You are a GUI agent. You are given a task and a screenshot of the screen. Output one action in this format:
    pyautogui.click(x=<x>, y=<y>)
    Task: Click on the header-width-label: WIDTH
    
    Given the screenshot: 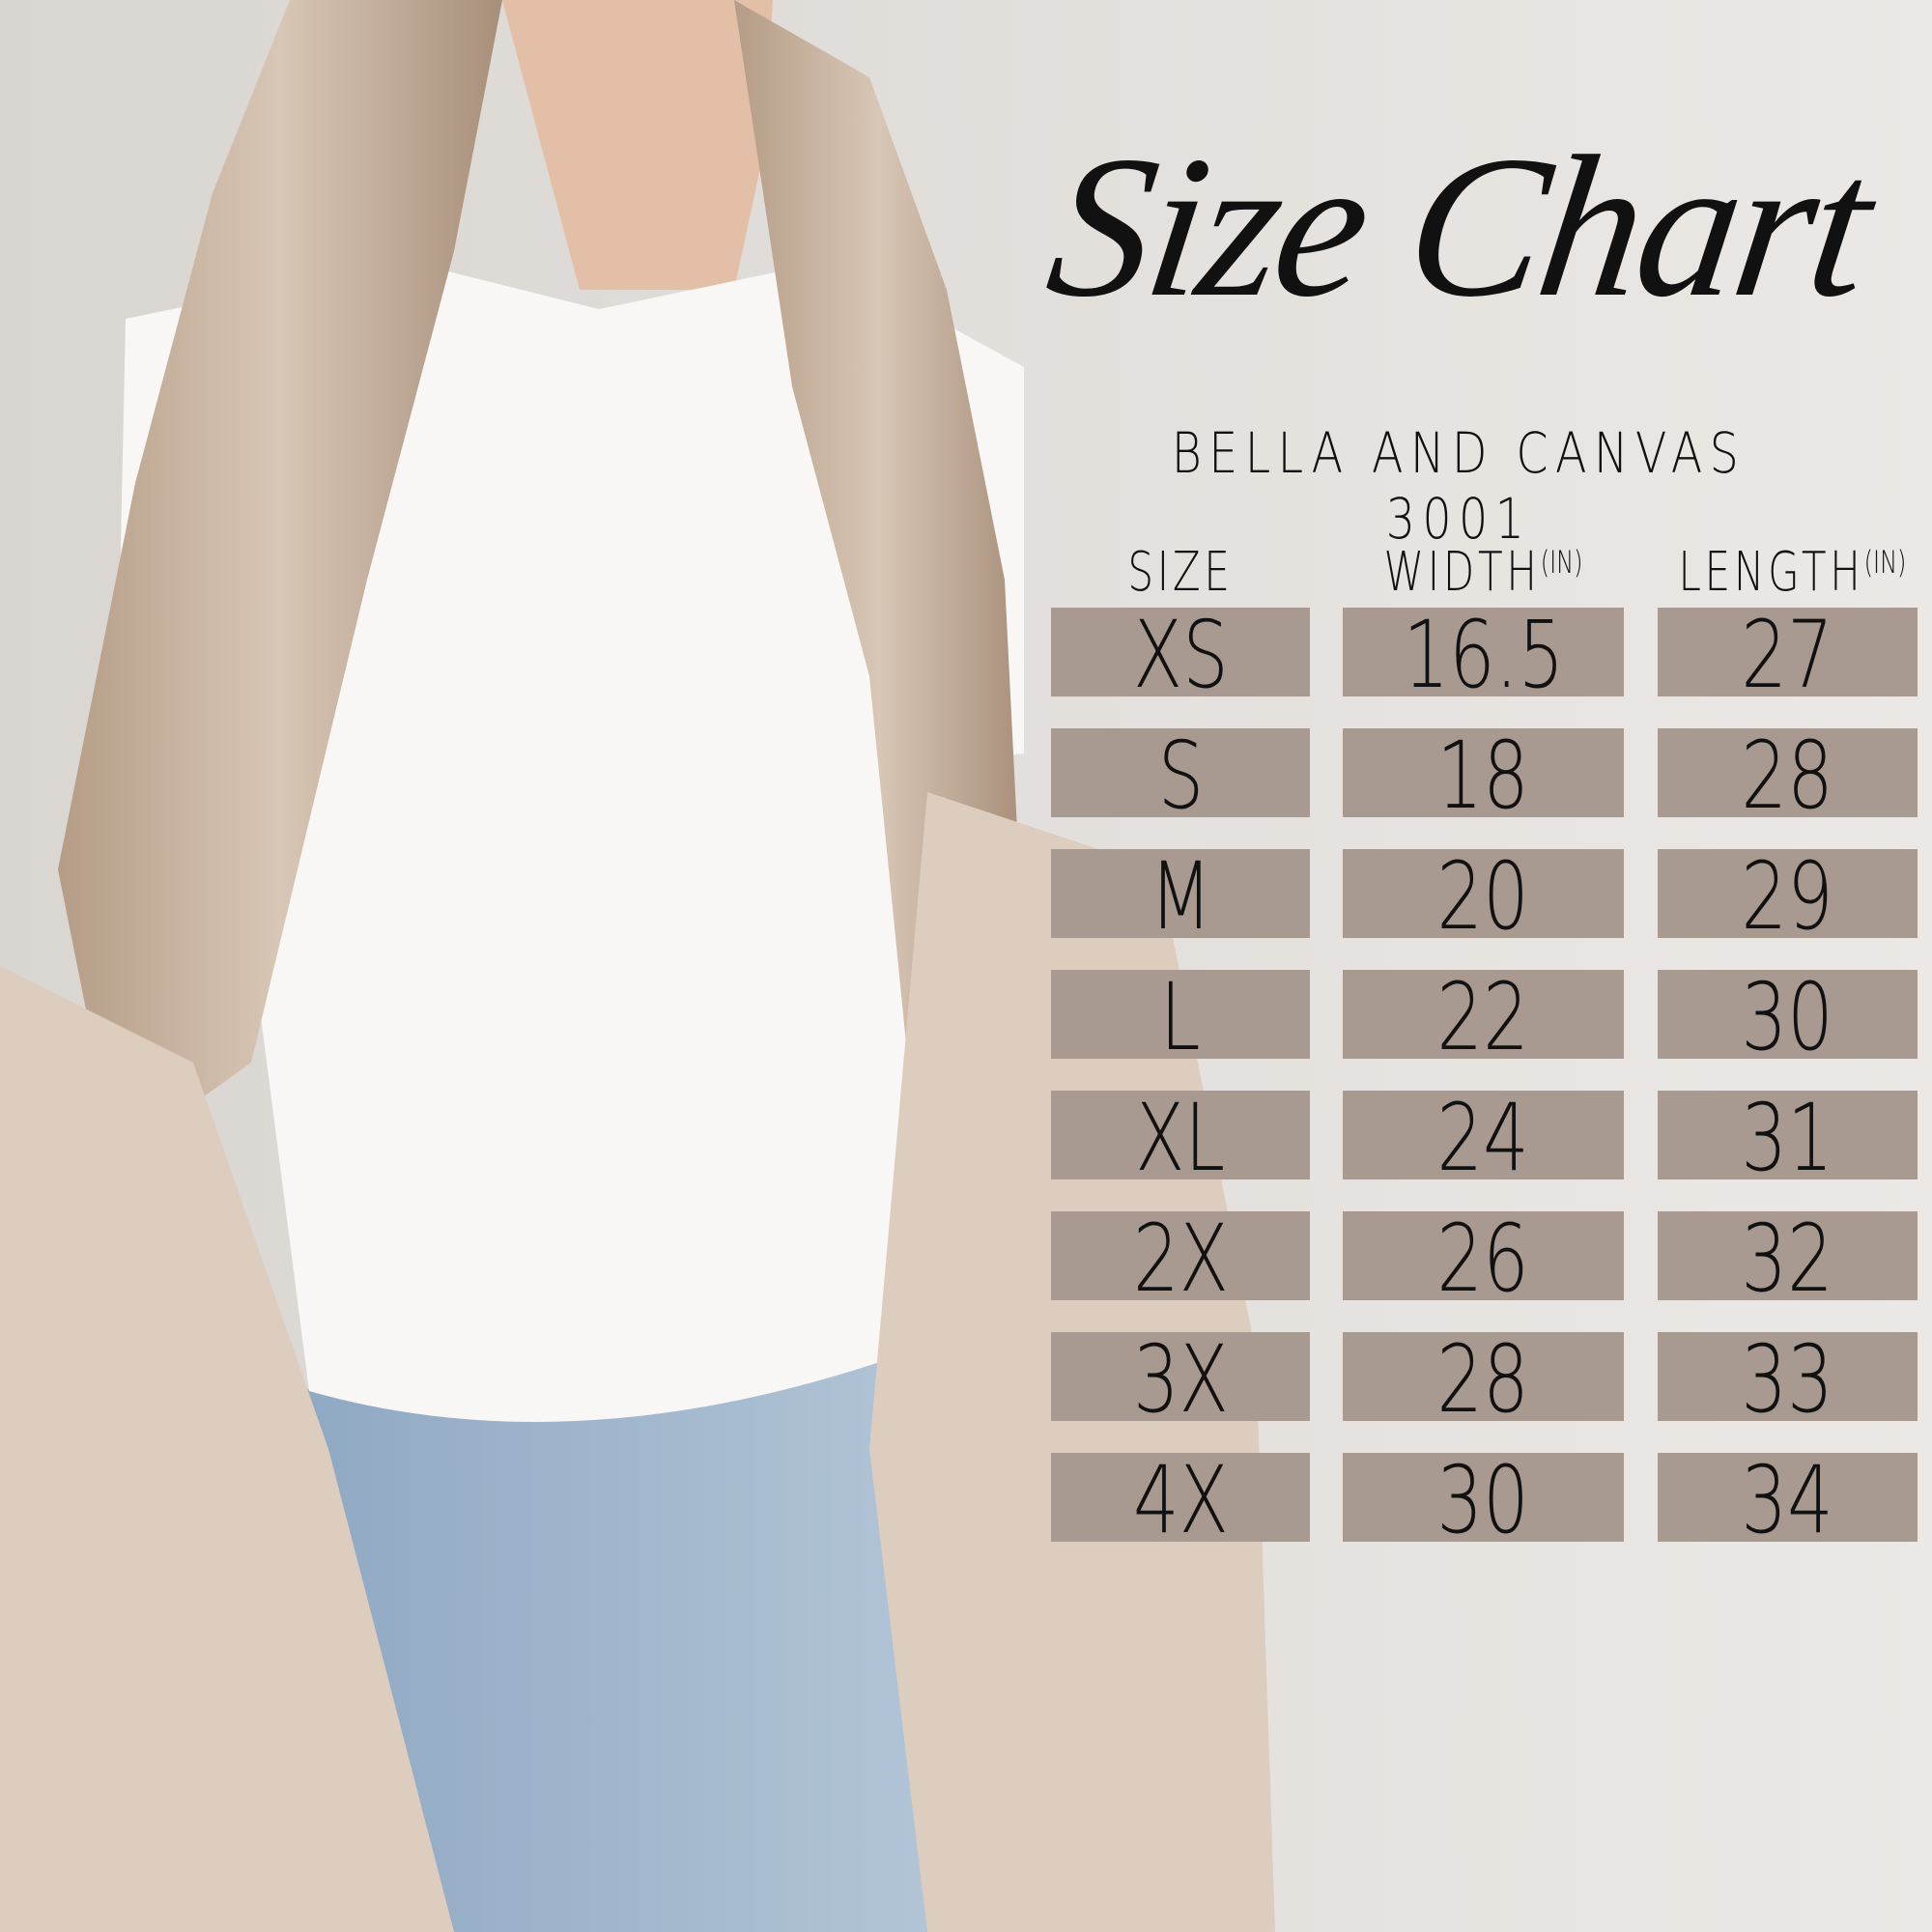 What is the action you would take?
    pyautogui.click(x=1462, y=572)
    